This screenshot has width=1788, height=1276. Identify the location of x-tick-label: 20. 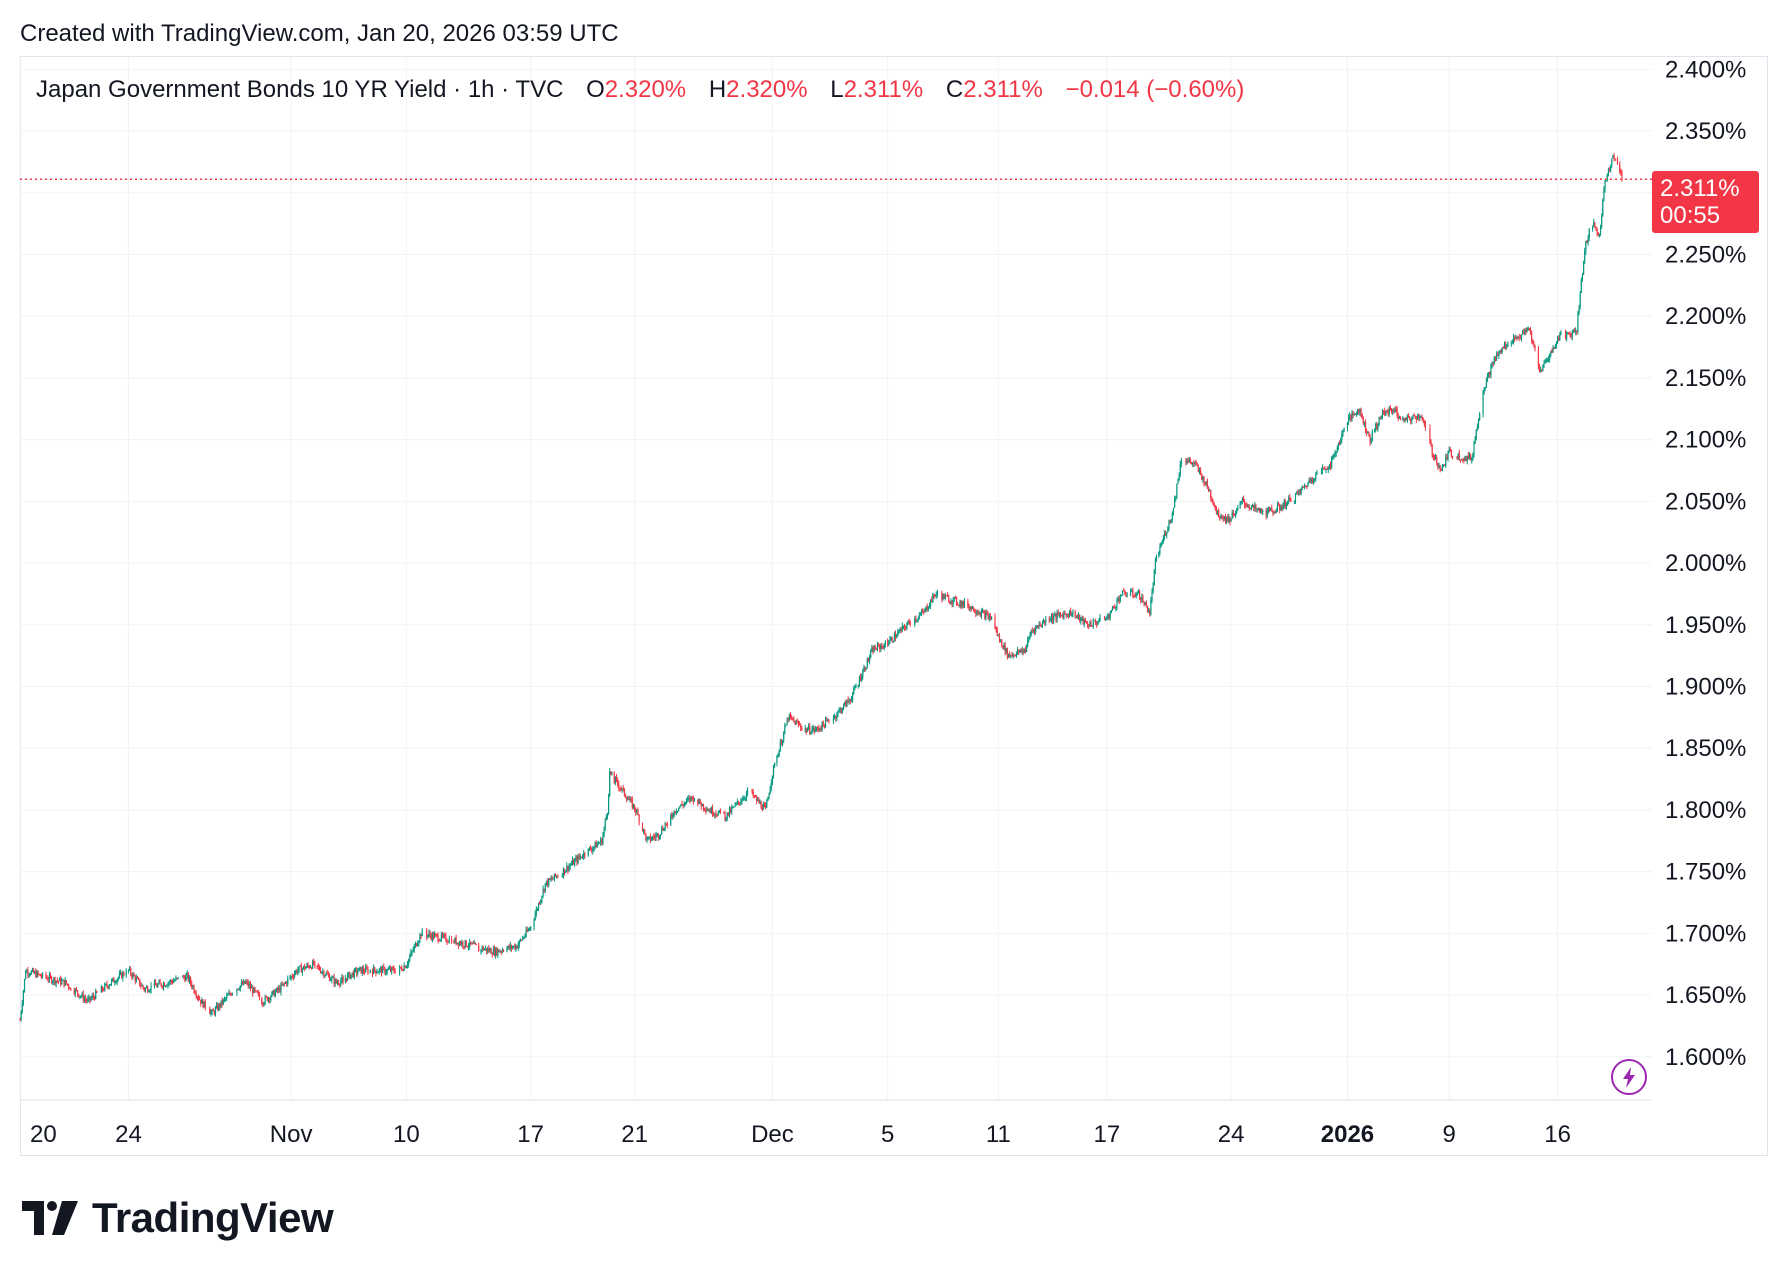
(43, 1134).